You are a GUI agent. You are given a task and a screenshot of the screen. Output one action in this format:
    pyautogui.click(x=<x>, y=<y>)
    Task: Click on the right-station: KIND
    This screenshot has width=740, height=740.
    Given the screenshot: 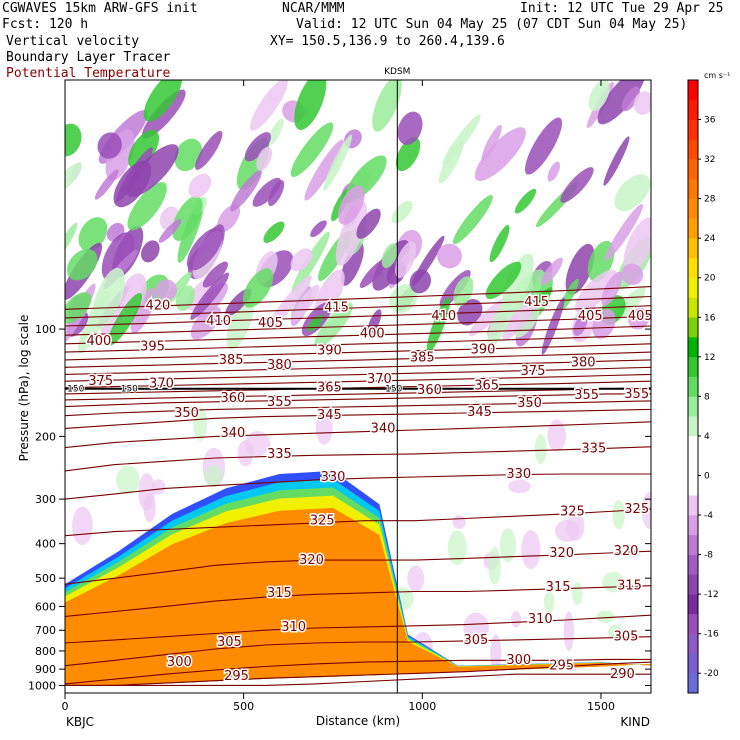 What is the action you would take?
    pyautogui.click(x=635, y=722)
    